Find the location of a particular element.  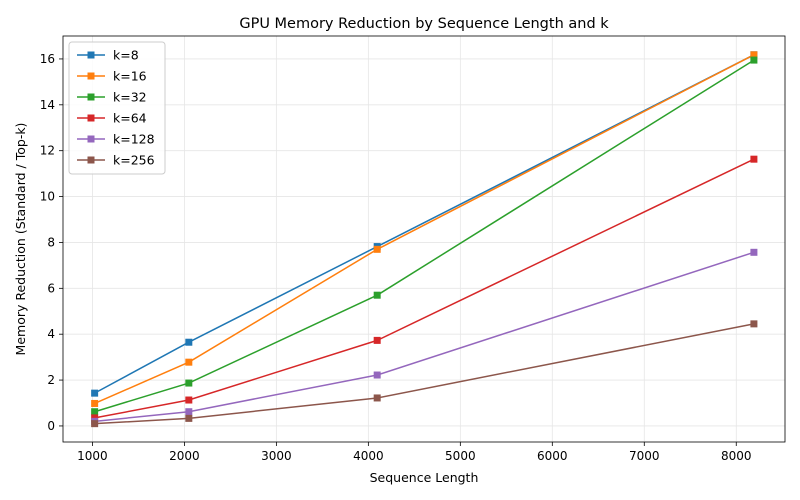

legend-label: k=256 is located at coordinates (134, 160).